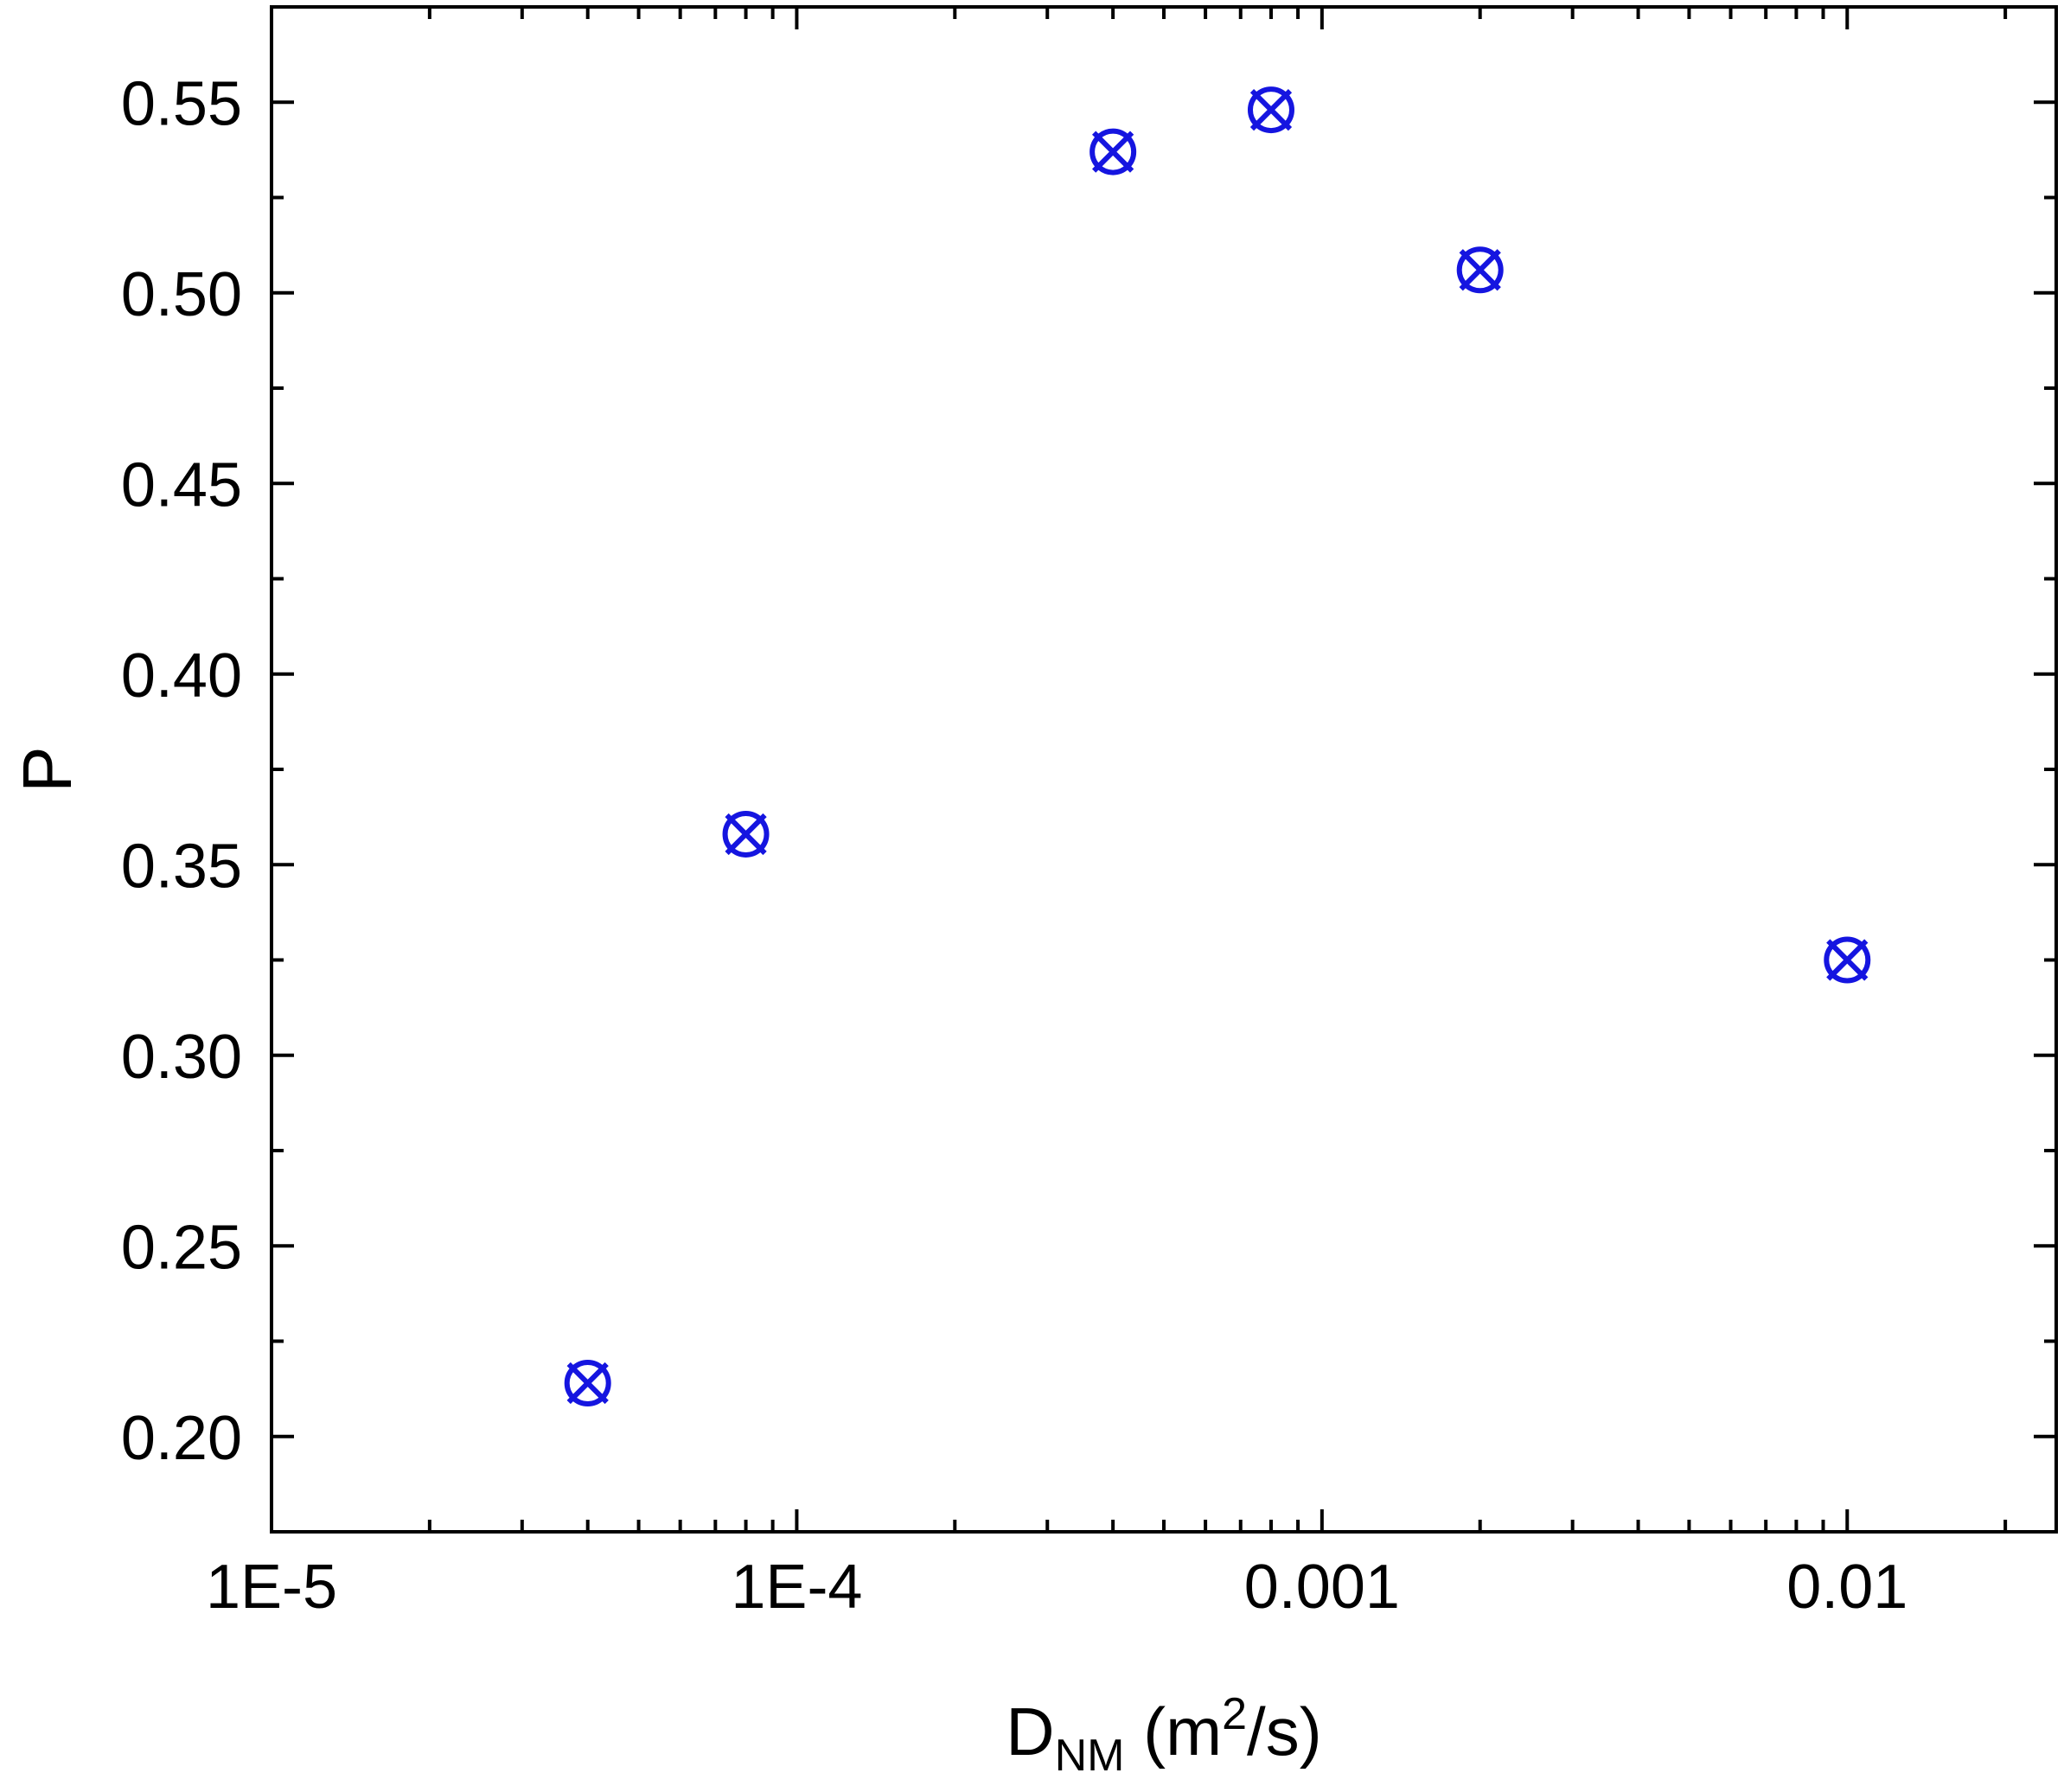  What do you see at coordinates (181, 294) in the screenshot?
I see `y-tick-label: 0.50` at bounding box center [181, 294].